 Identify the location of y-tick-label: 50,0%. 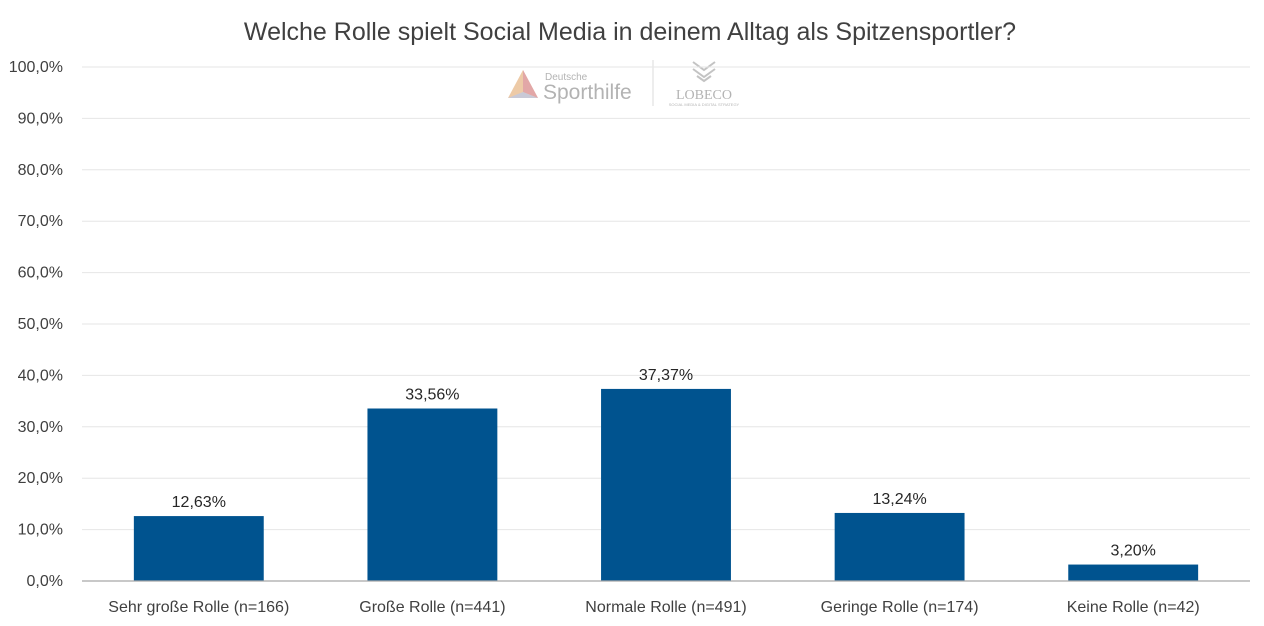
(40, 324).